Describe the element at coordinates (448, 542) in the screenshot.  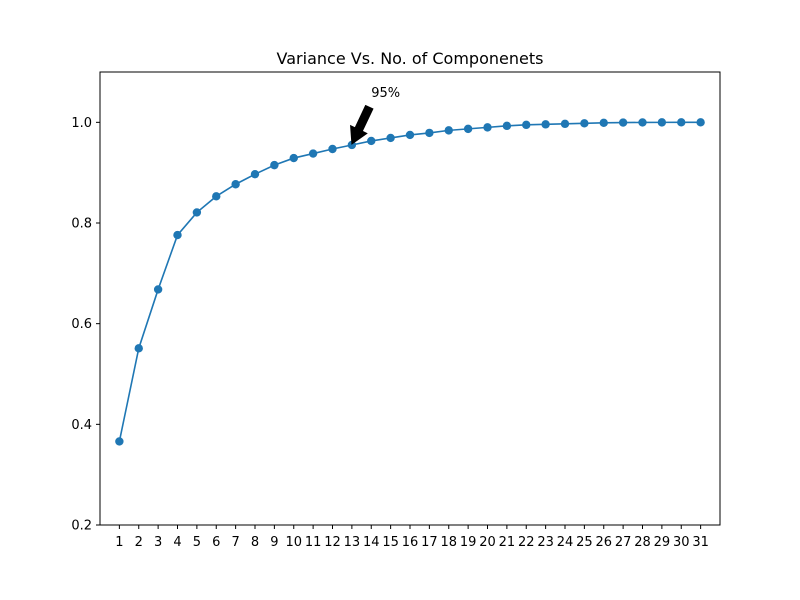
I see `x-tick-label: 18` at that location.